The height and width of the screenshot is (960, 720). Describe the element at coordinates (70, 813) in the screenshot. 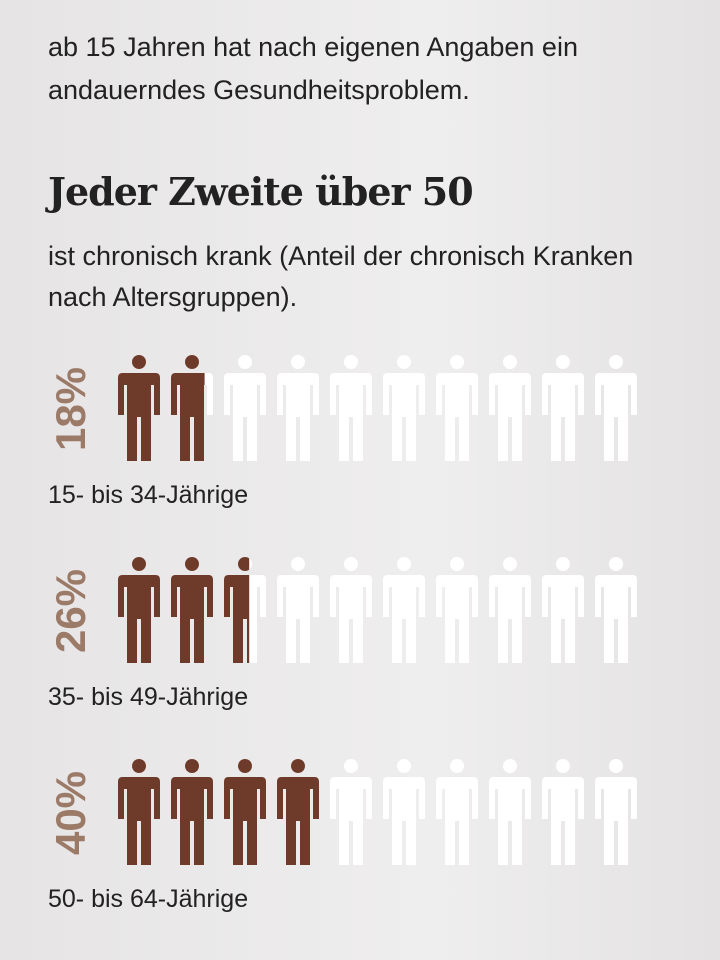

I see `value-label: 40%` at that location.